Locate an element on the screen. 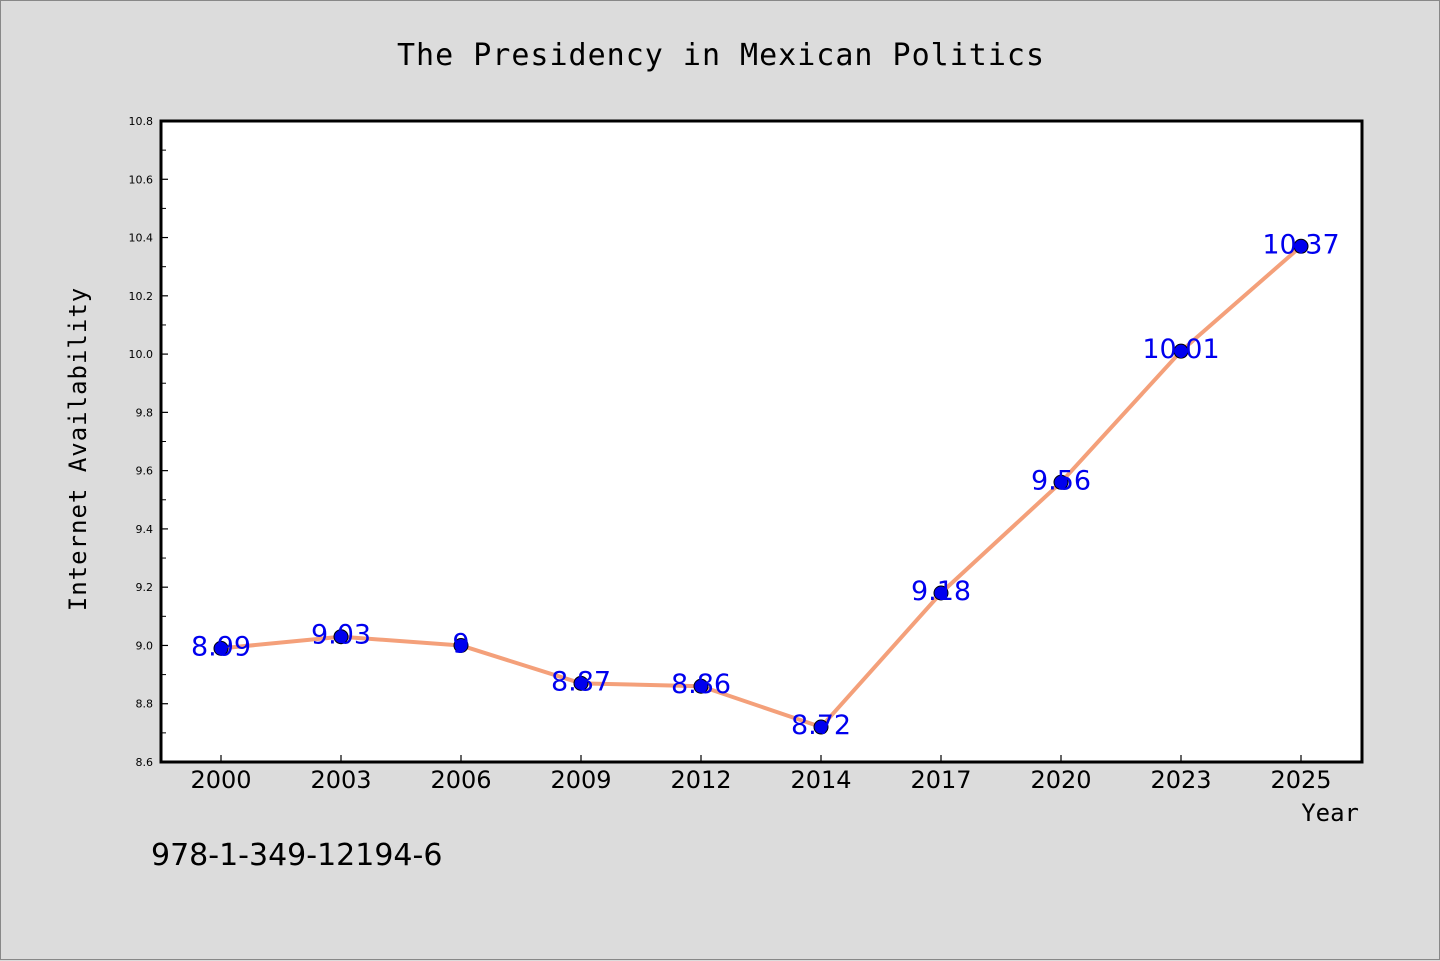 Image resolution: width=1440 pixels, height=961 pixels. x-tick-label: 2003 is located at coordinates (340, 780).